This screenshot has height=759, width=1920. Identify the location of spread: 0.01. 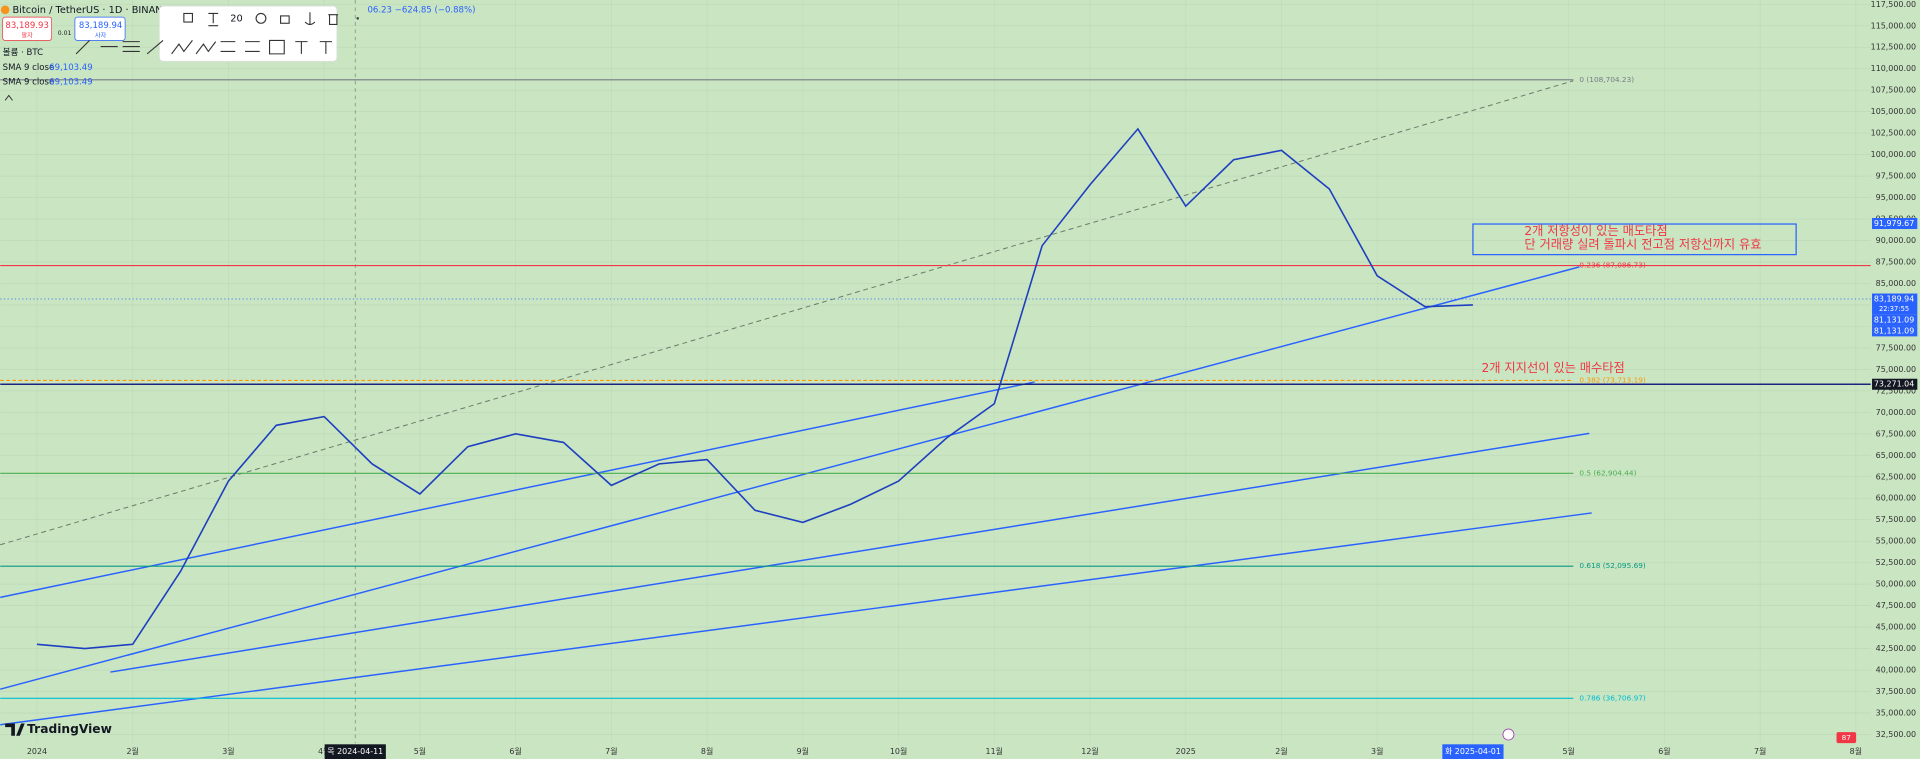
(65, 33).